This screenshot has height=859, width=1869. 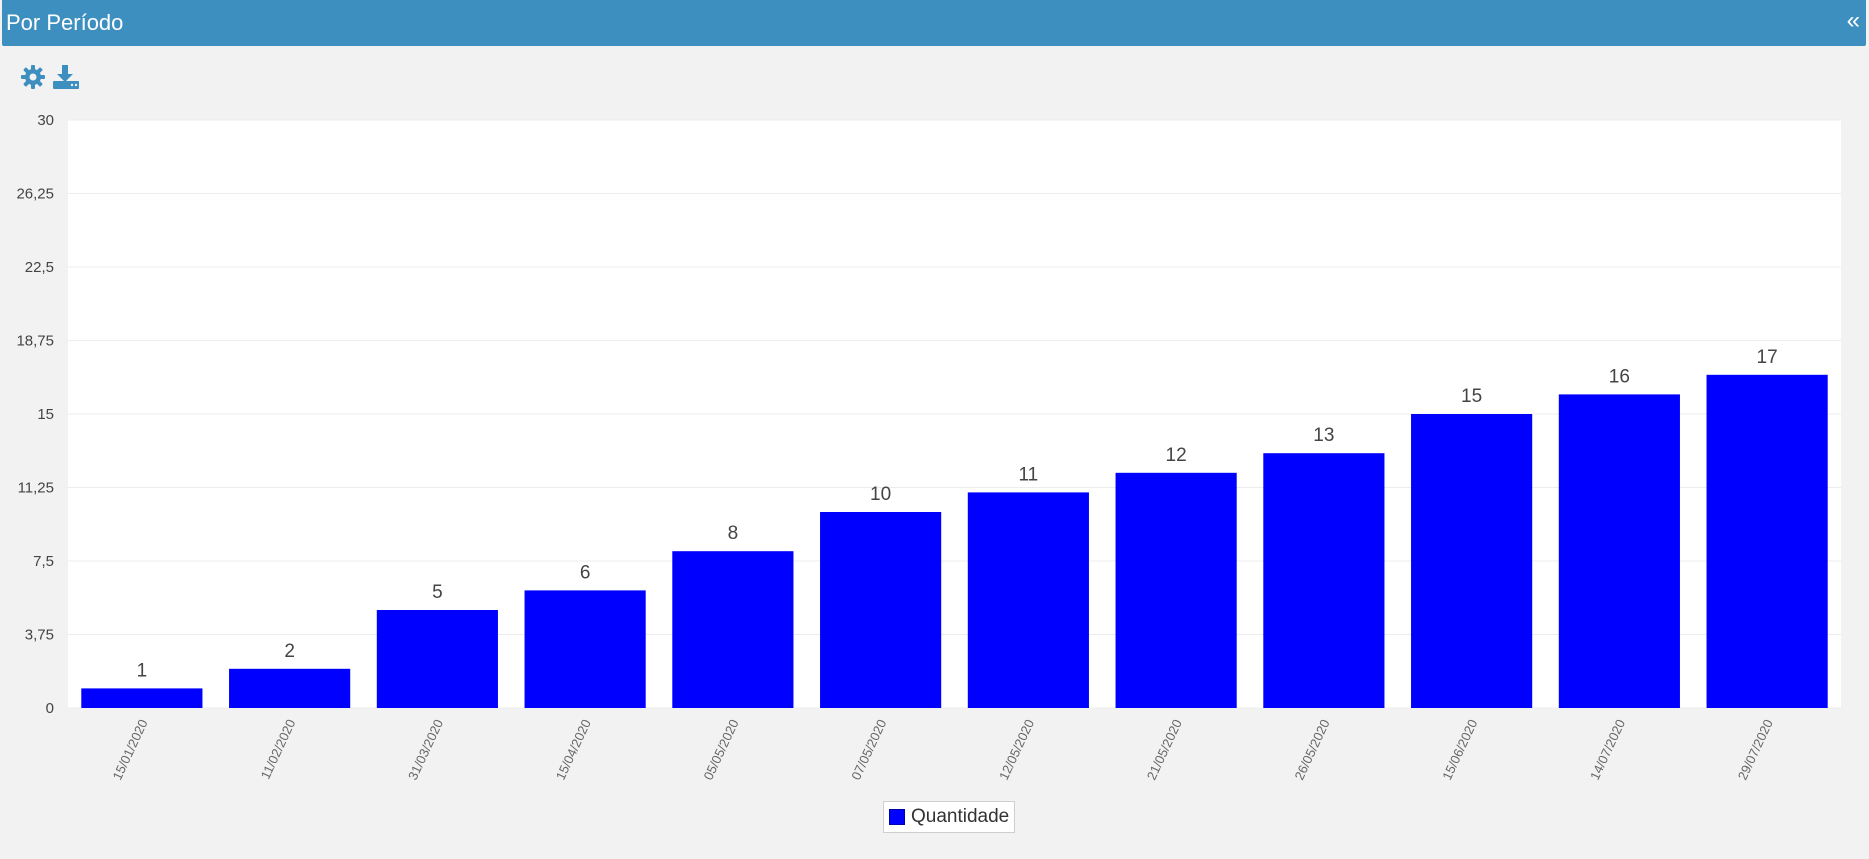 What do you see at coordinates (35, 194) in the screenshot?
I see `y-tick-label: 26,25` at bounding box center [35, 194].